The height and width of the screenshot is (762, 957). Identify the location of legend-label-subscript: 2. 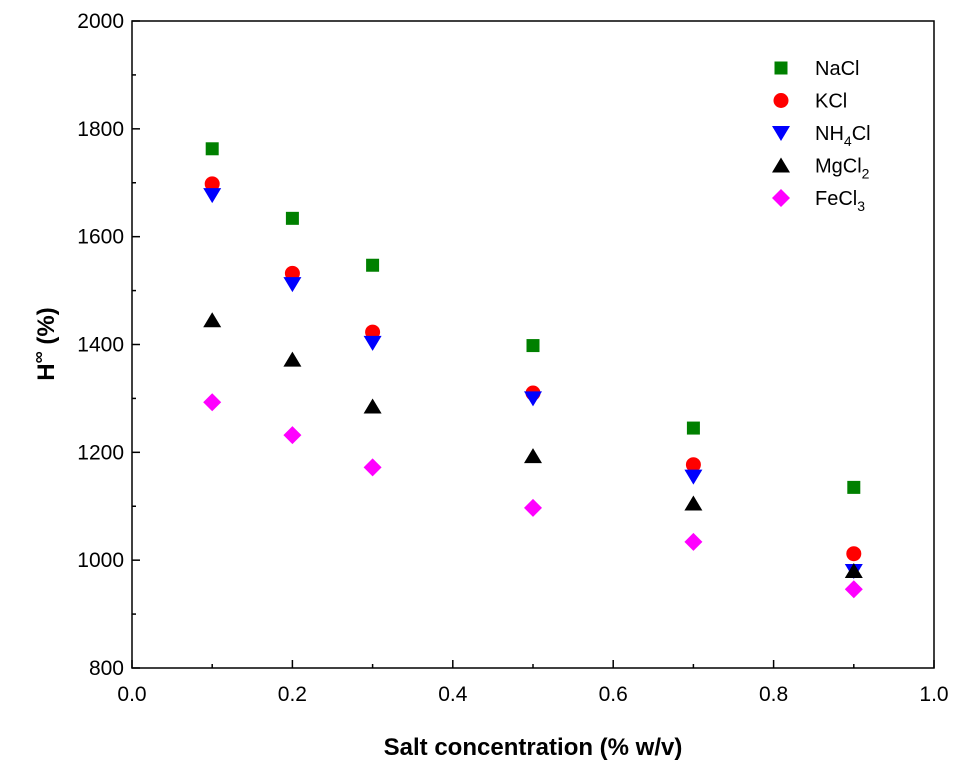
(866, 174).